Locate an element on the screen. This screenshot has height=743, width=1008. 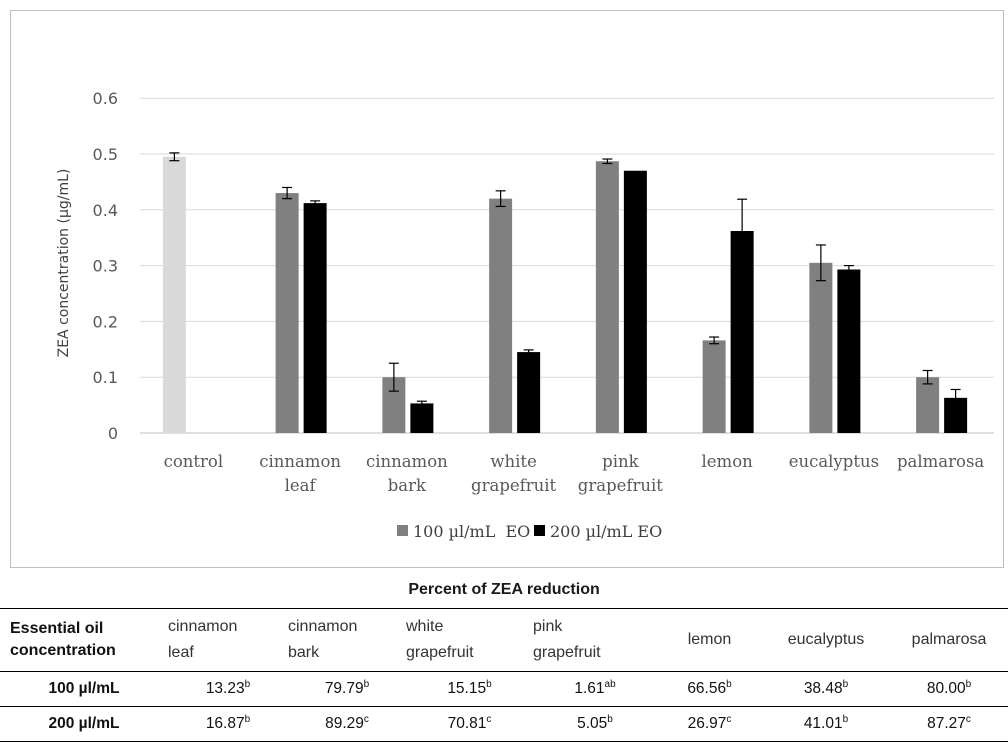
legend-entry: 200 µl/mL EO is located at coordinates (606, 531).